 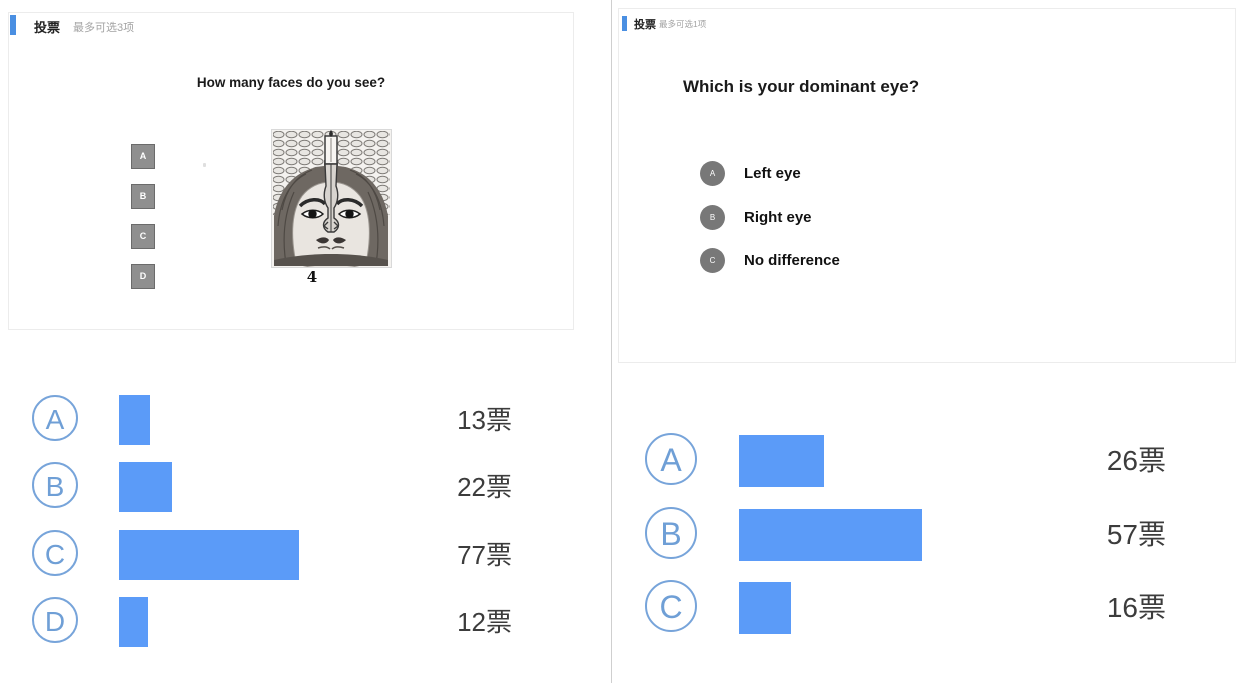 What do you see at coordinates (204, 165) in the screenshot?
I see `stray-mark` at bounding box center [204, 165].